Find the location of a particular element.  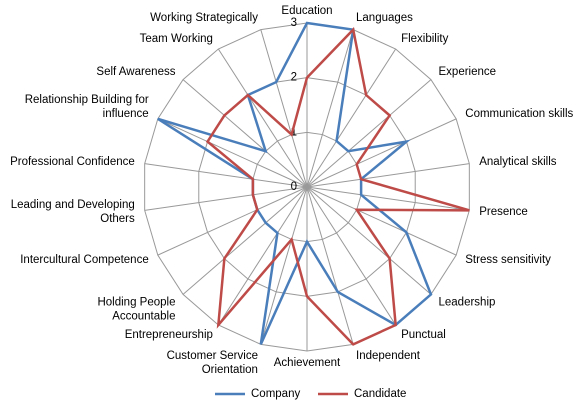

category-label: Flexibility is located at coordinates (425, 39).